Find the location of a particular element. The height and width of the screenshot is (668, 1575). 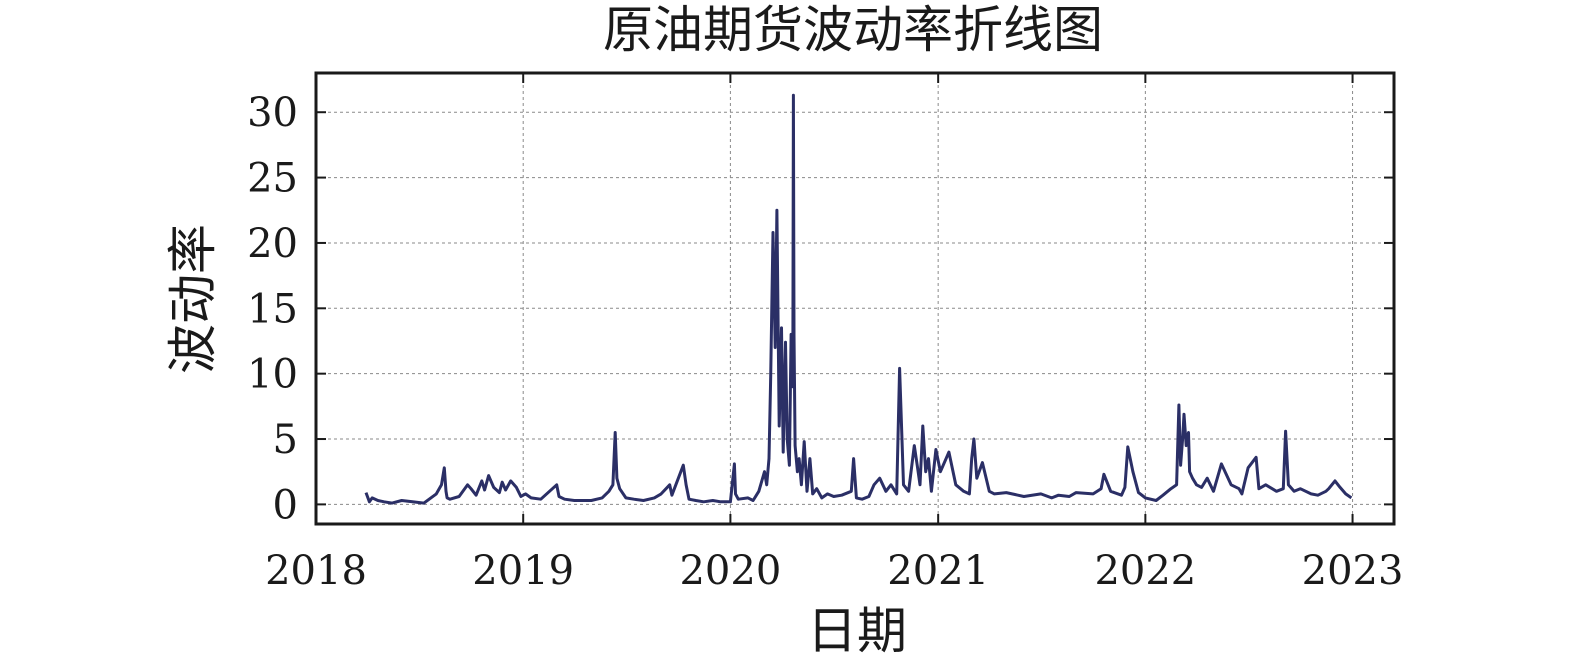

y-tick-label: 10 is located at coordinates (272, 375).